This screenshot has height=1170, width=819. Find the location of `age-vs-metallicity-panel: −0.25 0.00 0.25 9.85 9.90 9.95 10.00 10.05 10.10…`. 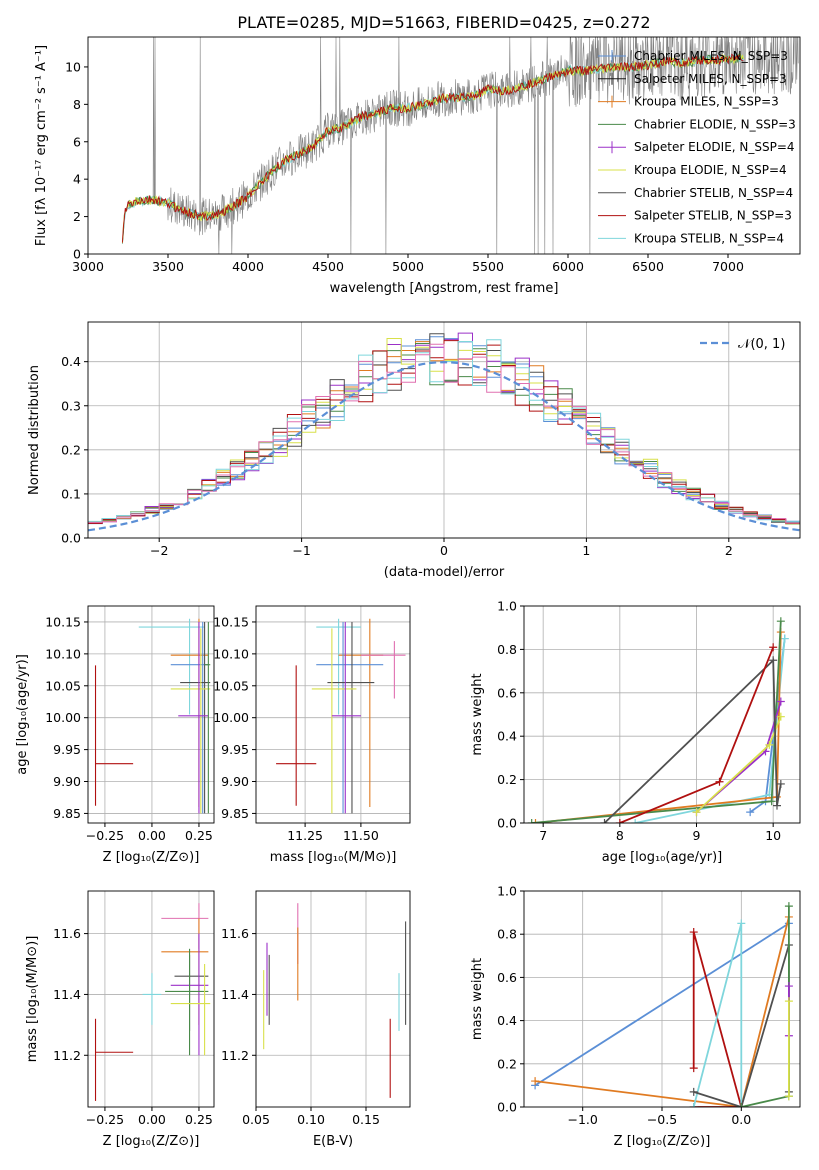

age-vs-metallicity-panel: −0.25 0.00 0.25 9.85 9.90 9.95 10.00 10.05 10.10… is located at coordinates (115, 735).